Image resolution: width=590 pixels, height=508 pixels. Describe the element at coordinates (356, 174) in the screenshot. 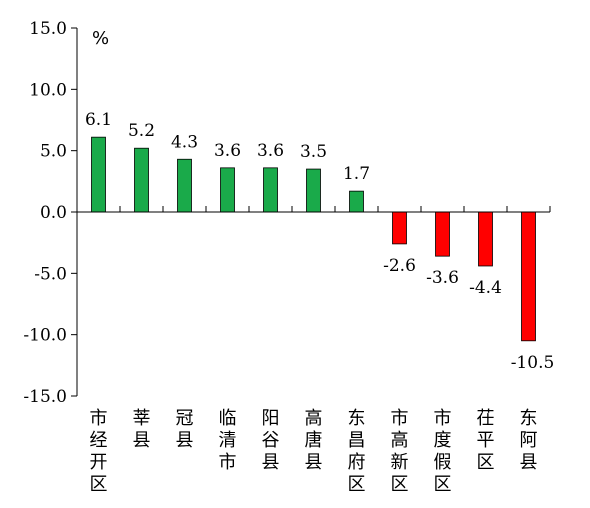

I see `data-label: 1.7` at that location.